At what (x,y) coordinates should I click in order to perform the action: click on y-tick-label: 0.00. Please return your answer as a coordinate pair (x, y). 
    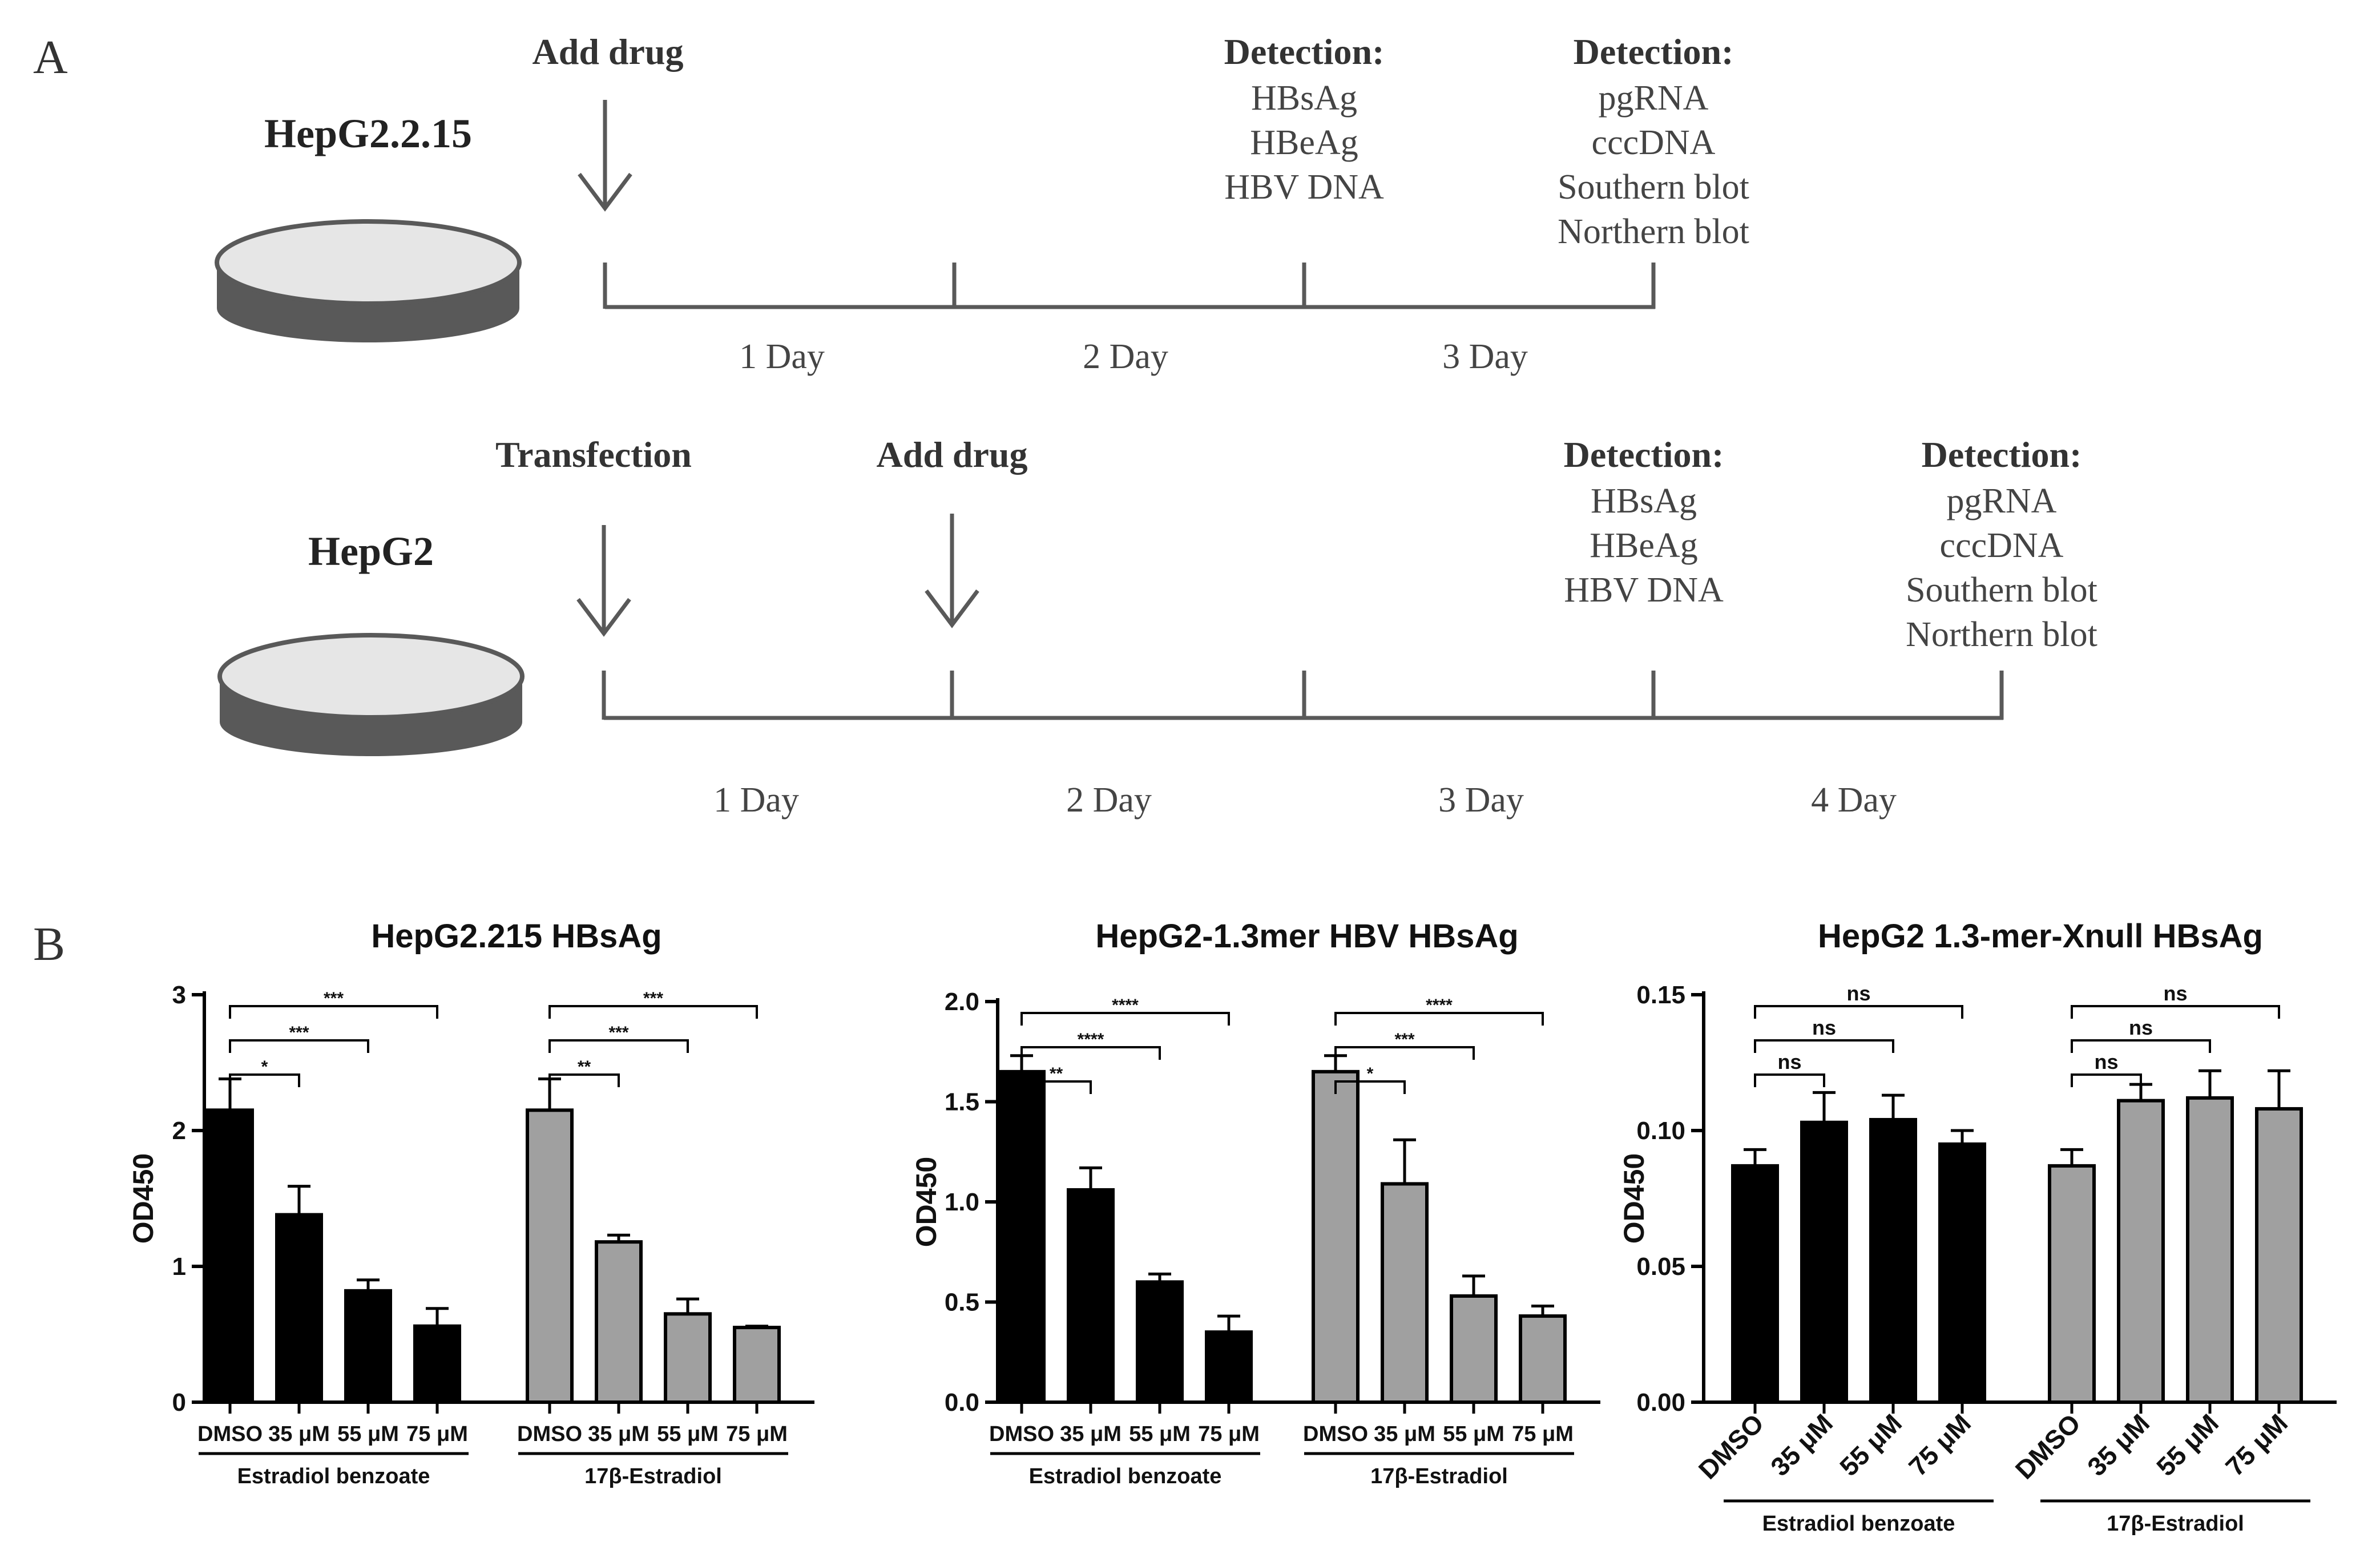
    Looking at the image, I should click on (1660, 1402).